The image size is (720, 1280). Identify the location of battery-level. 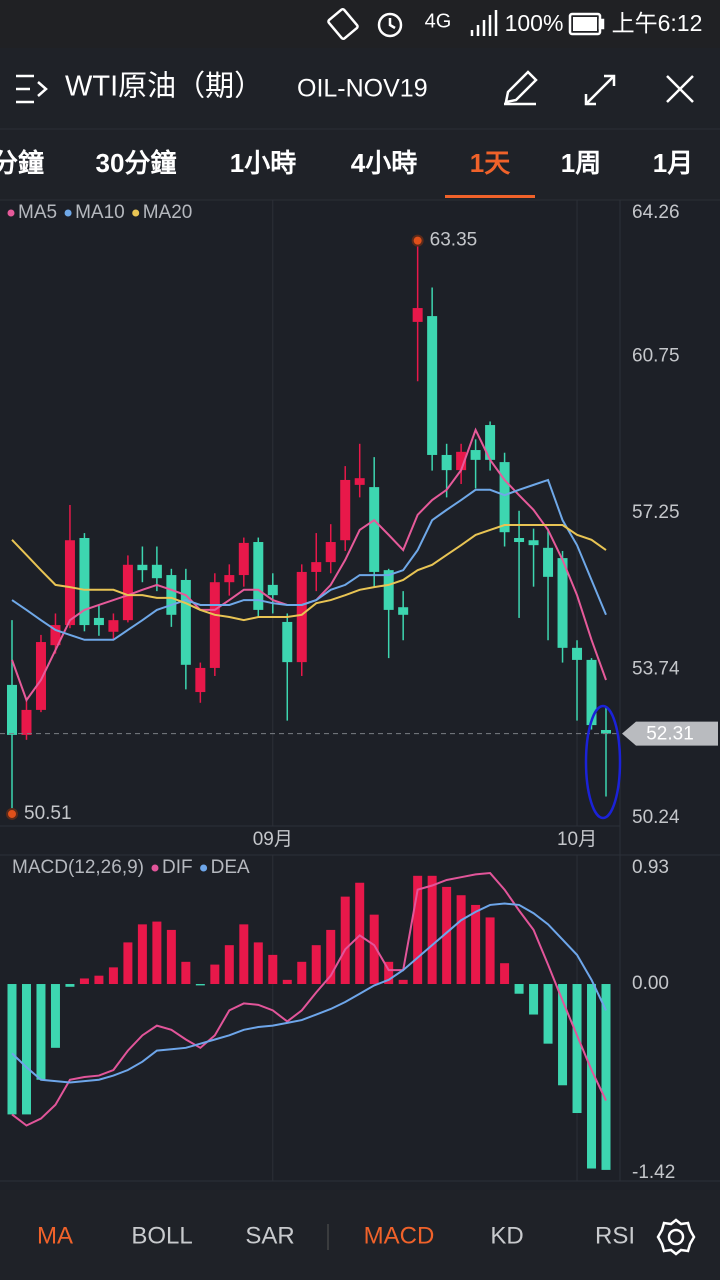
(585, 24).